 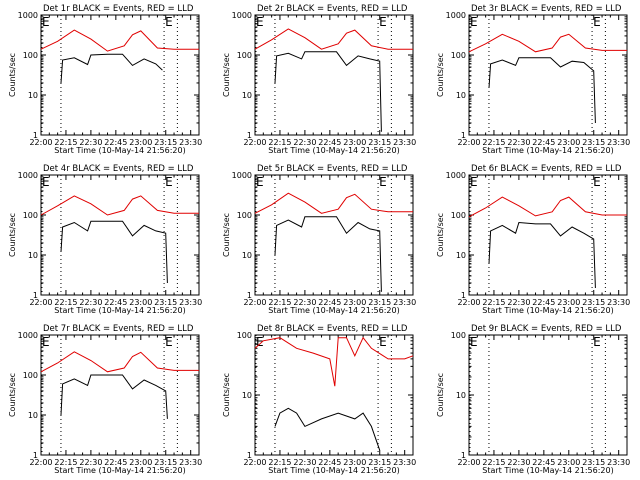 I want to click on panel-title: Det 4r BLACK = Events, RED = LLD, so click(x=118, y=169).